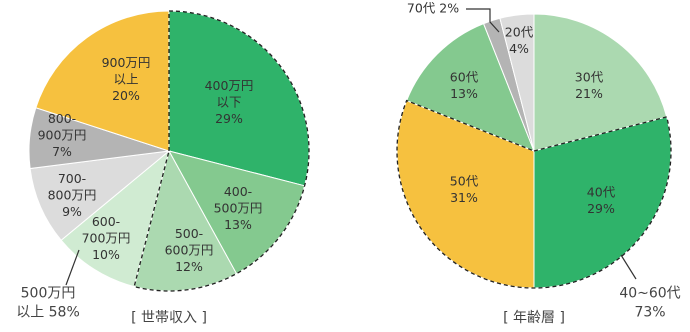 The image size is (690, 332). Describe the element at coordinates (483, 20) in the screenshot. I see `leader-line` at that location.